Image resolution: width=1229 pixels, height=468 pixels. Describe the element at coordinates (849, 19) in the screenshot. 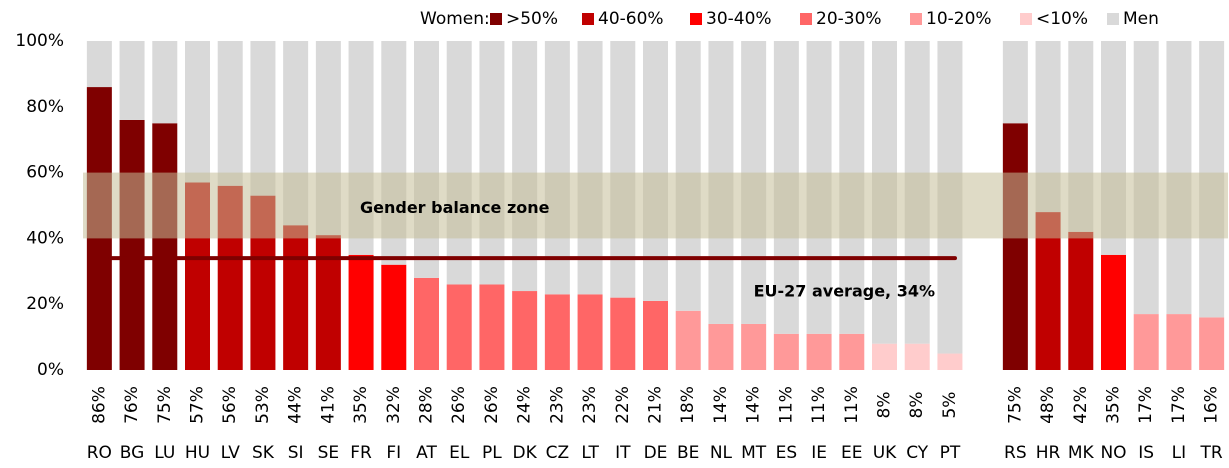

I see `legend-label: 20-30%` at that location.